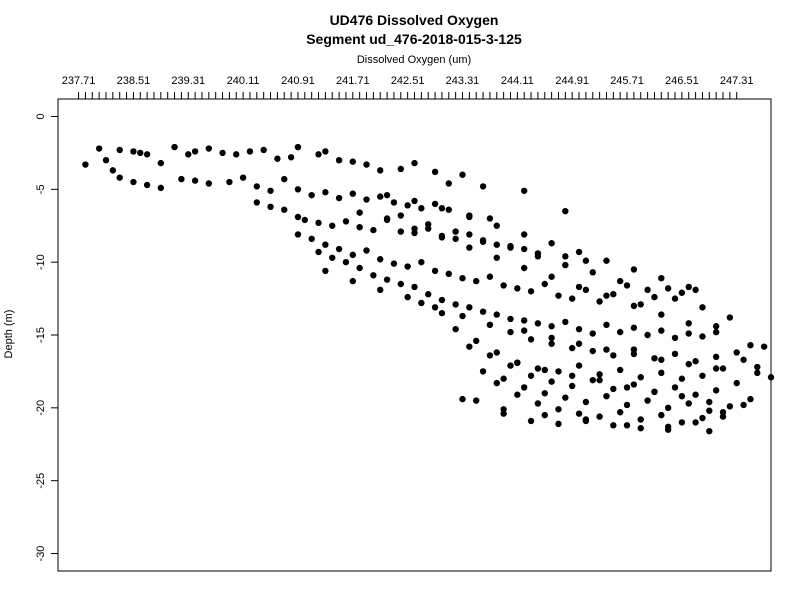 The image size is (800, 600). I want to click on x-tick-label: 245.71, so click(627, 81).